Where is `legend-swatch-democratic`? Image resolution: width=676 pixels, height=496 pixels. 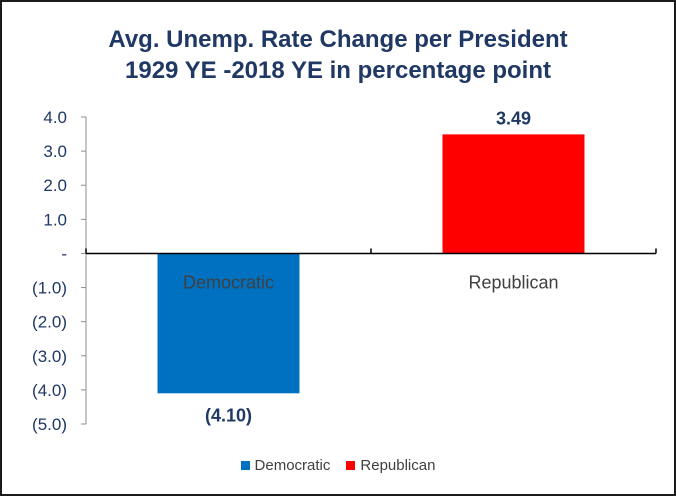 legend-swatch-democratic is located at coordinates (245, 465).